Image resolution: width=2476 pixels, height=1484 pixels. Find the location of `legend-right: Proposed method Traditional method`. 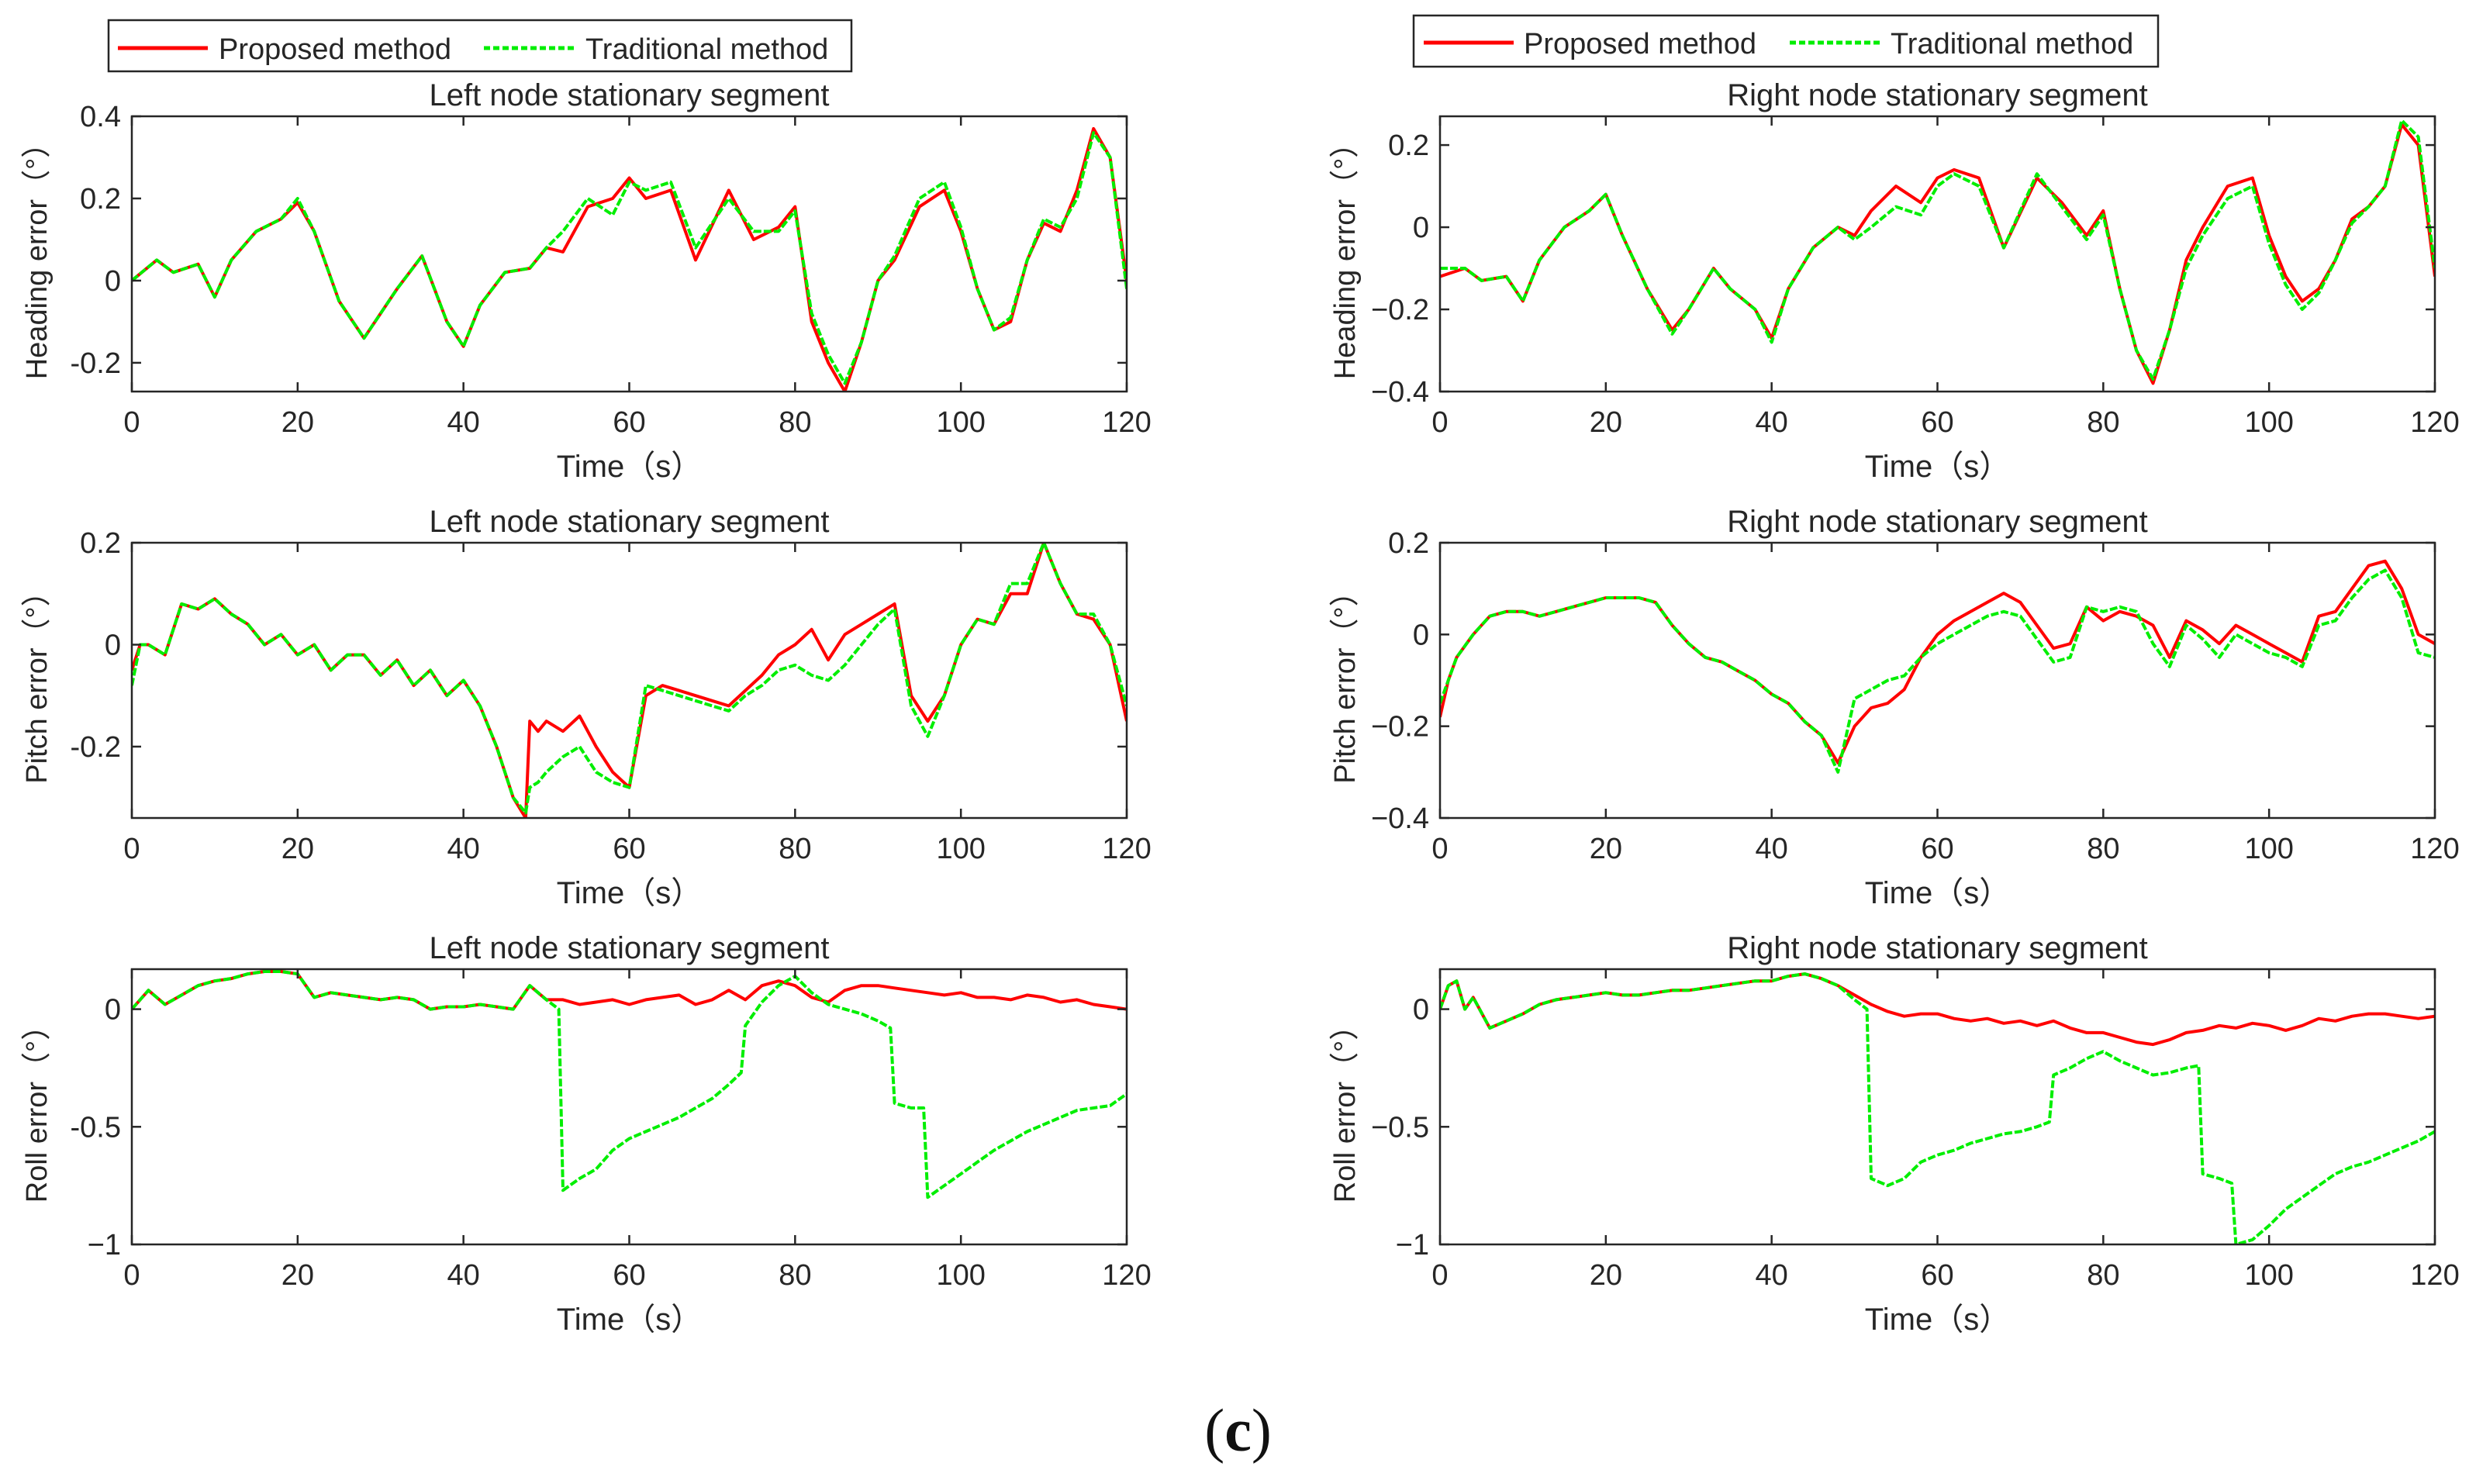

legend-right: Proposed method Traditional method is located at coordinates (1786, 41).